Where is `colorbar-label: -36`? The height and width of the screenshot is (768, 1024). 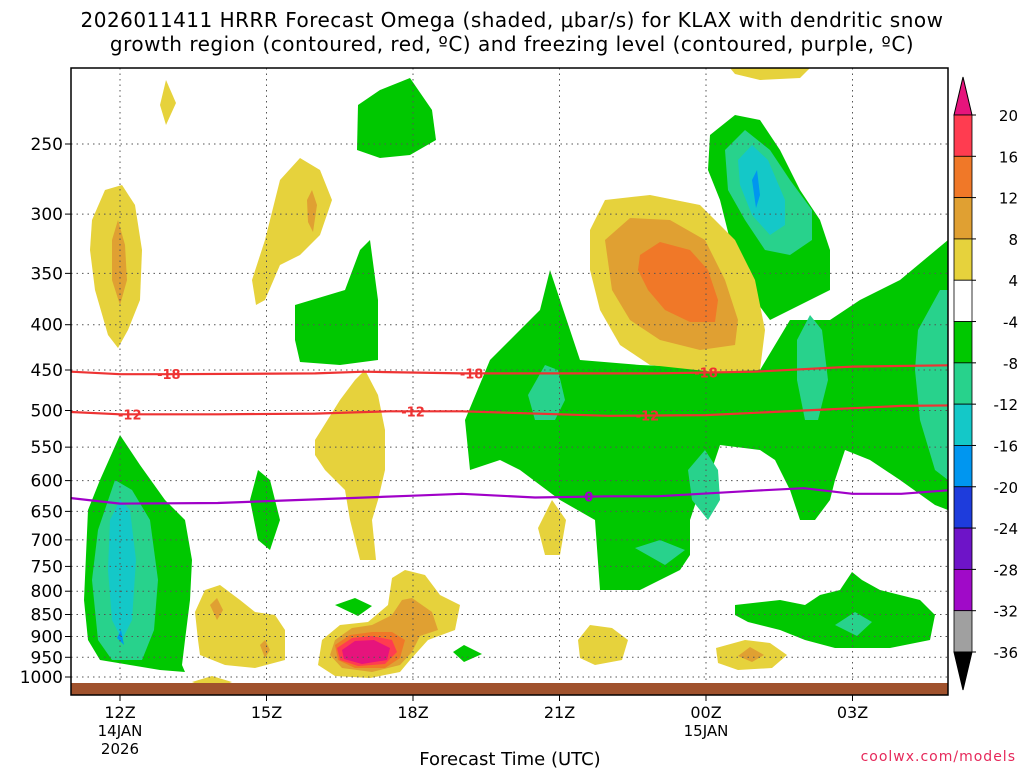 colorbar-label: -36 is located at coordinates (1006, 653).